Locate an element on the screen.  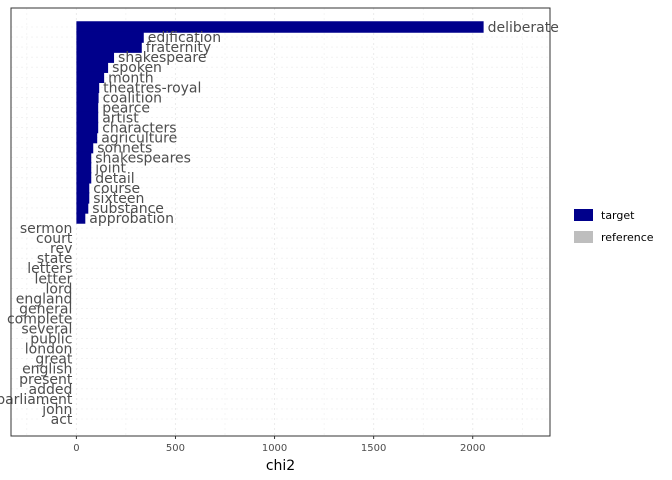
bar-label: coalition is located at coordinates (132, 98).